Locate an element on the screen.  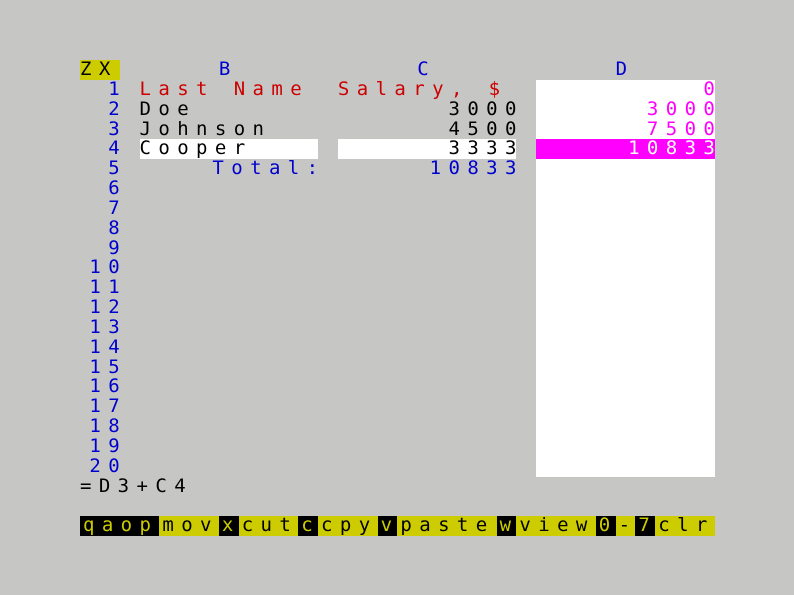
command-key: c is located at coordinates (308, 526).